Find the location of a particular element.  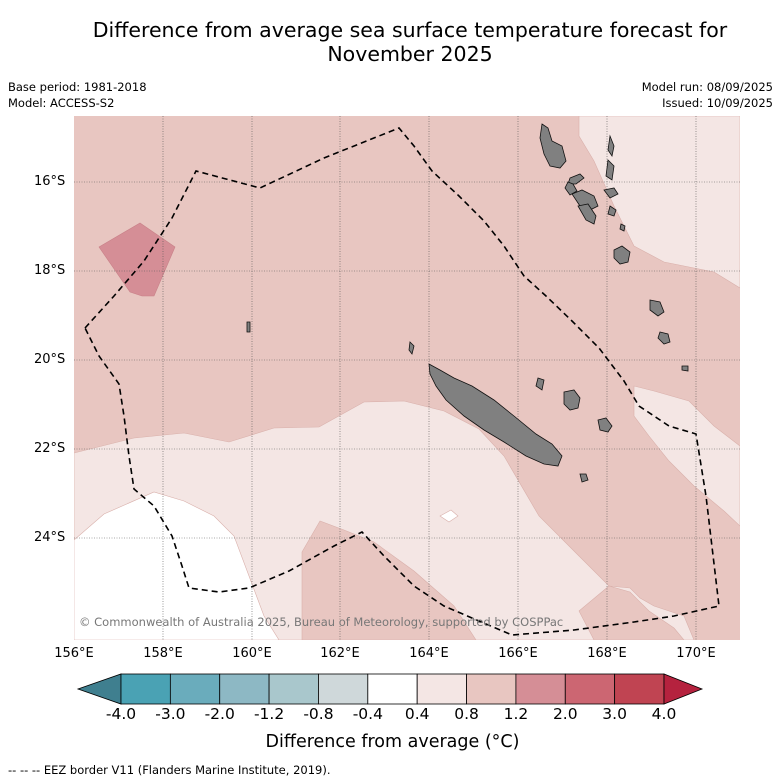

colorbar-tick-label: -0.8 is located at coordinates (318, 714).